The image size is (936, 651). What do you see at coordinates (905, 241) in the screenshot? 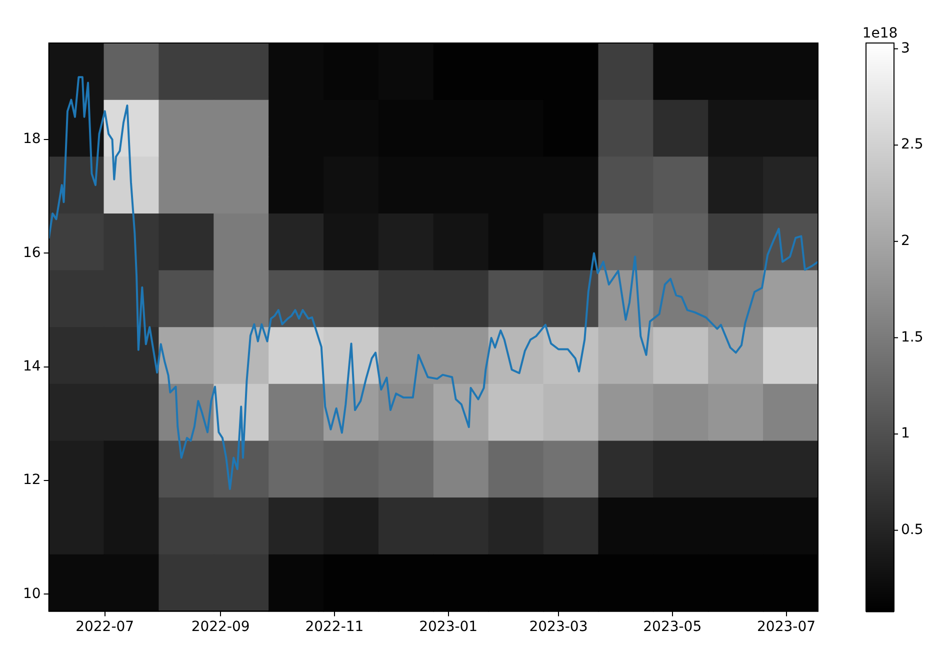
I see `color-bar-label: 2` at bounding box center [905, 241].